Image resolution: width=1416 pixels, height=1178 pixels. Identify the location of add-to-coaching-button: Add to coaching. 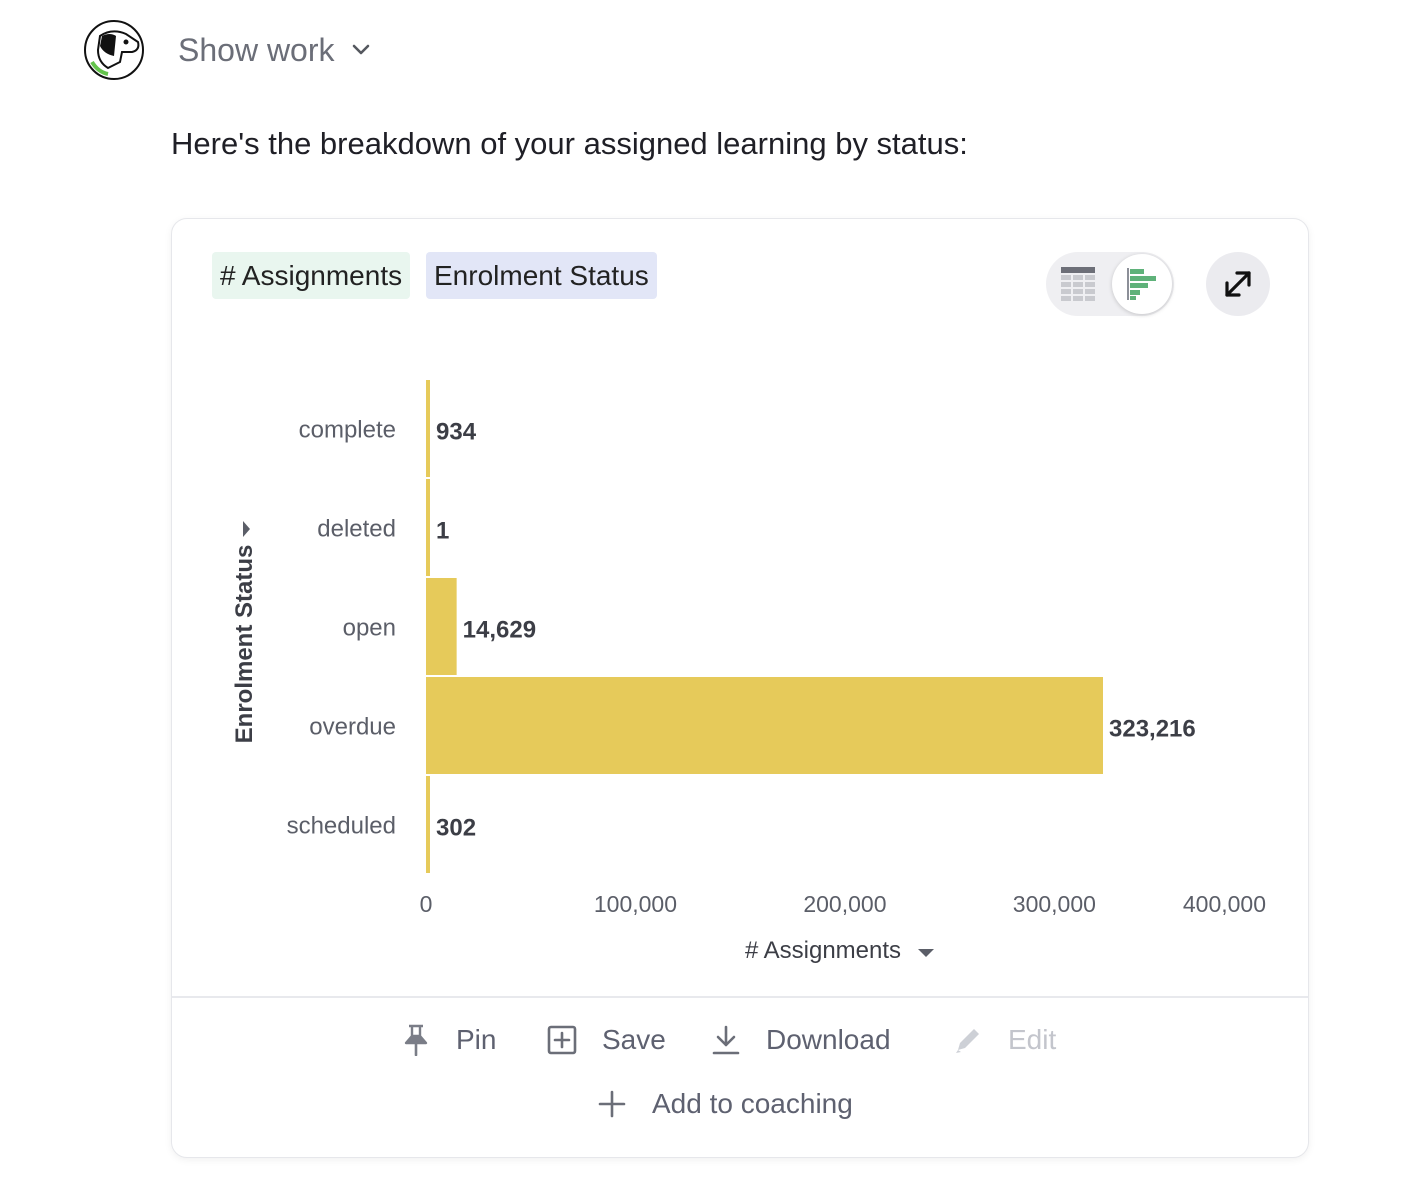
(724, 1104).